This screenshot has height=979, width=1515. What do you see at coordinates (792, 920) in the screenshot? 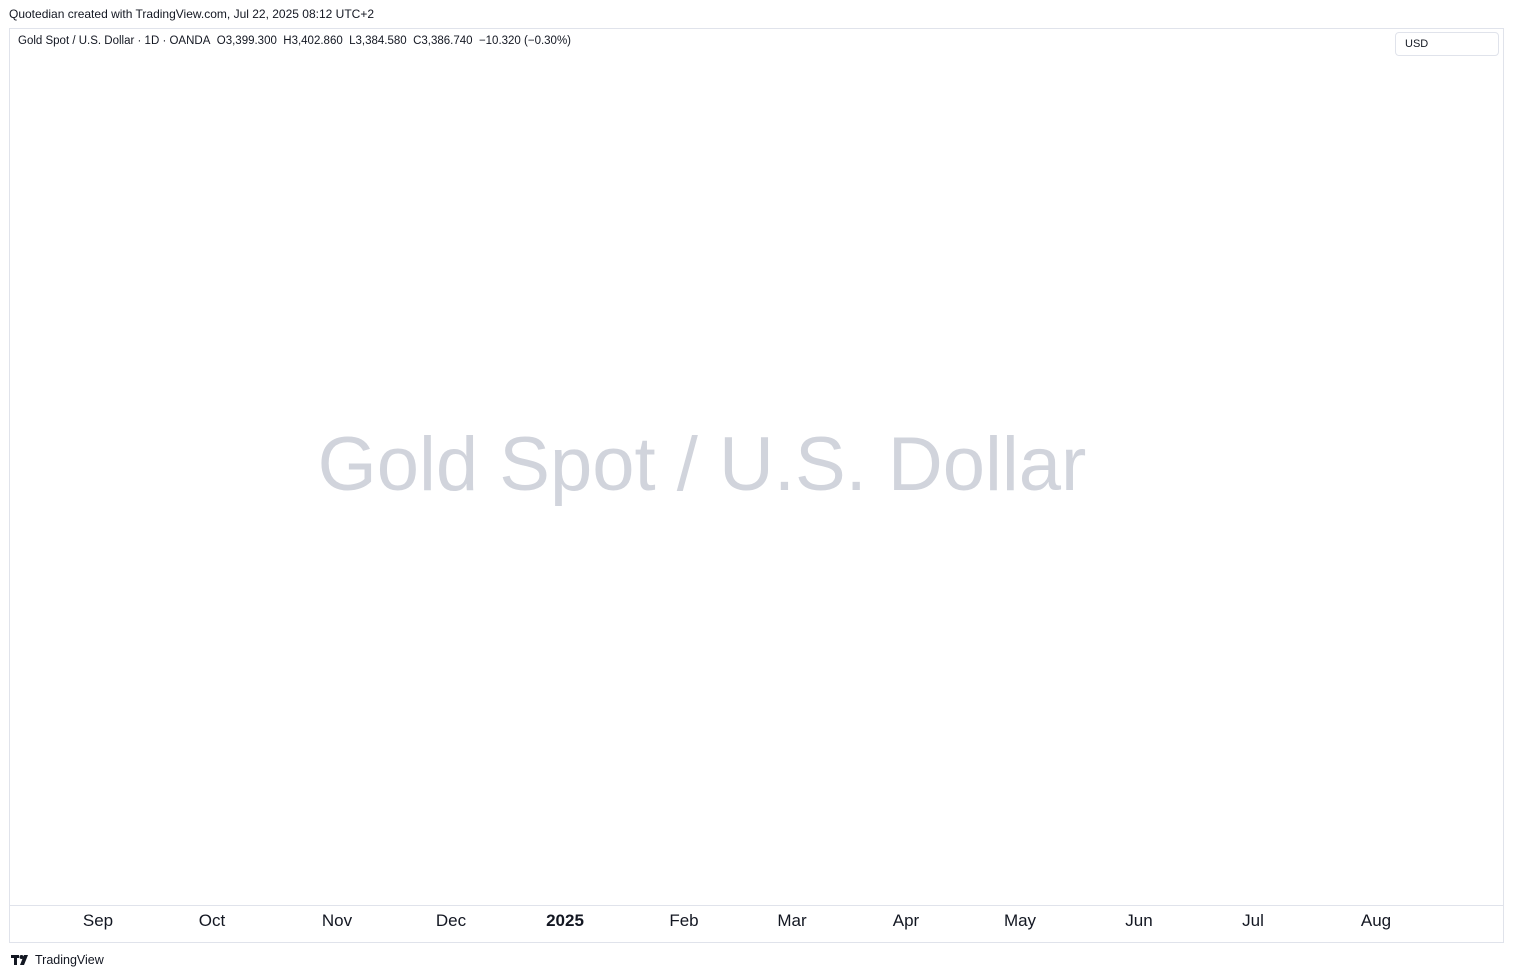
I see `time-tick-label: Mar` at bounding box center [792, 920].